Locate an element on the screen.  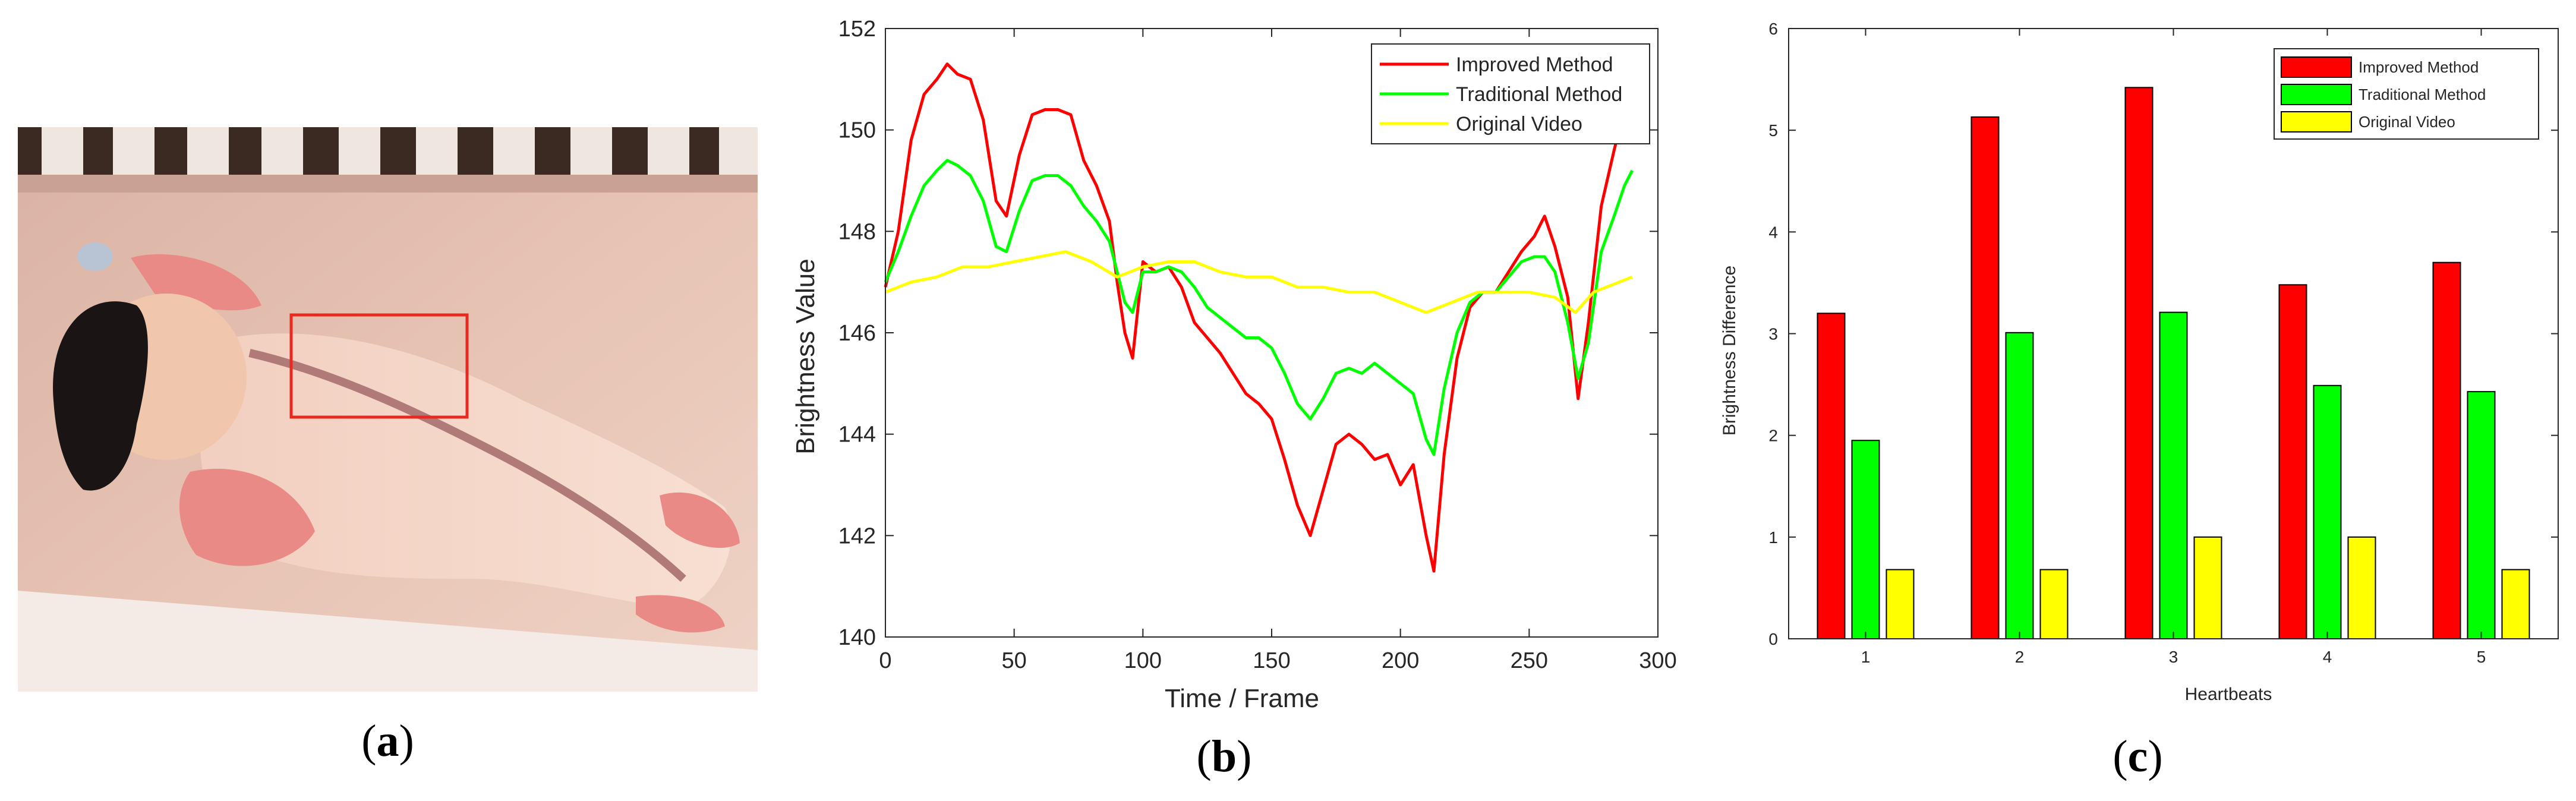
foot-upper is located at coordinates (700, 520).